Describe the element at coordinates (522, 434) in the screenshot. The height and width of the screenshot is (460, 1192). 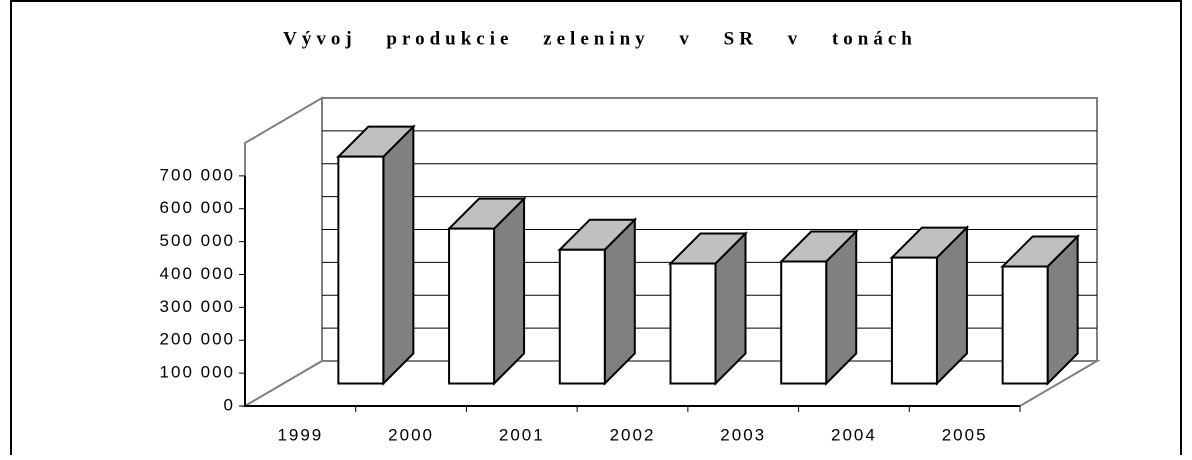
I see `x-tick-label: 2001` at that location.